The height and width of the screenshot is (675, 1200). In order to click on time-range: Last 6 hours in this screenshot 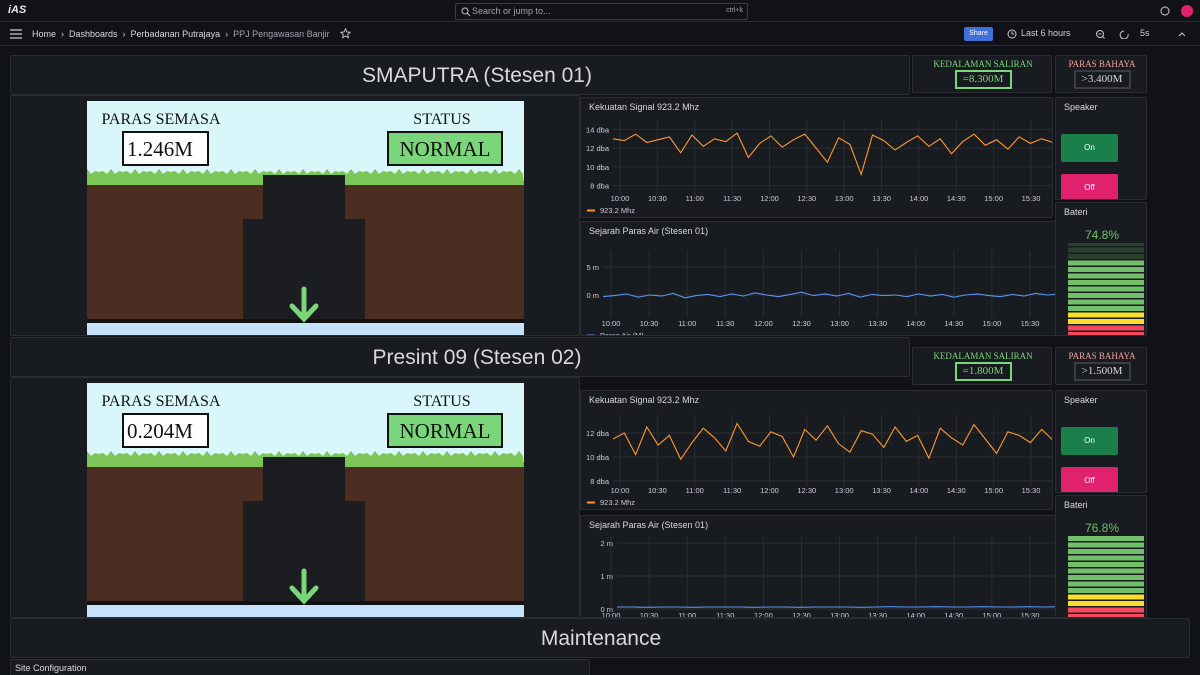, I will do `click(1046, 33)`.